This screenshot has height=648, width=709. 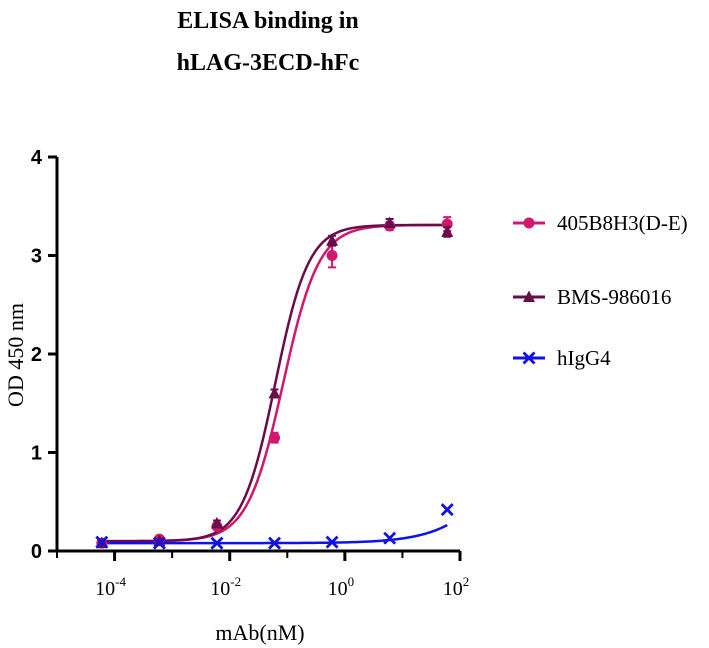 I want to click on x-tick-exponent: -4, so click(x=120, y=581).